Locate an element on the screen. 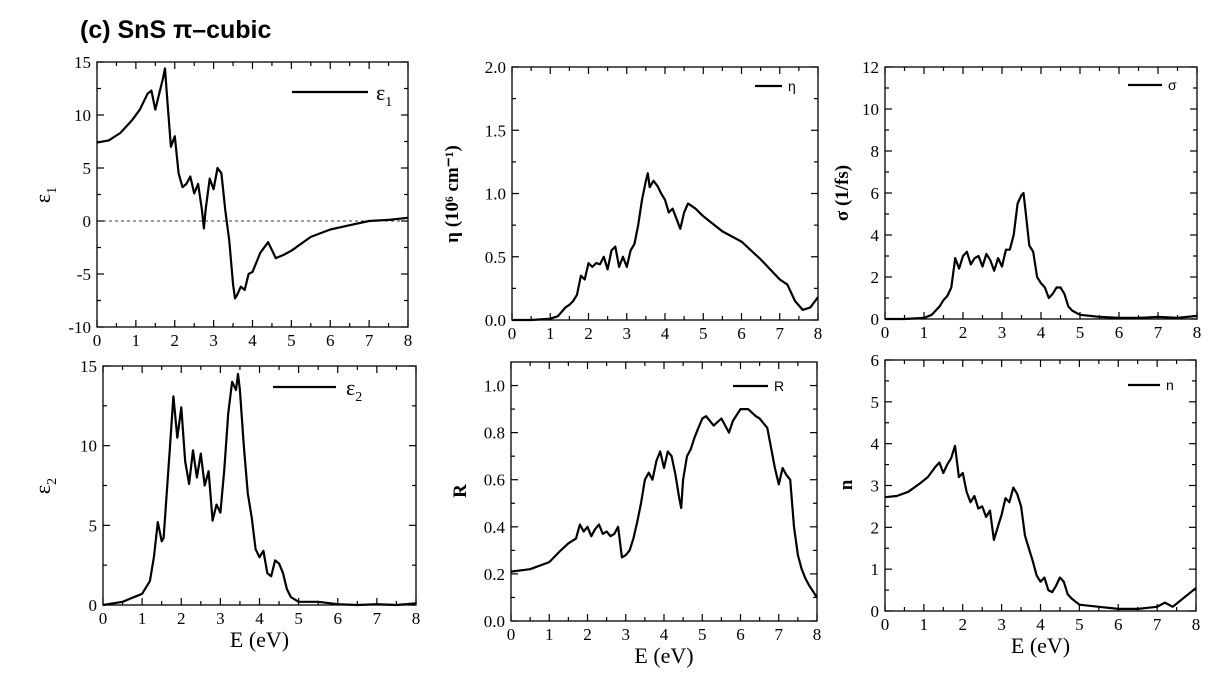 The width and height of the screenshot is (1222, 692). y-axis-label: η (10⁶ cm⁻¹) is located at coordinates (452, 194).